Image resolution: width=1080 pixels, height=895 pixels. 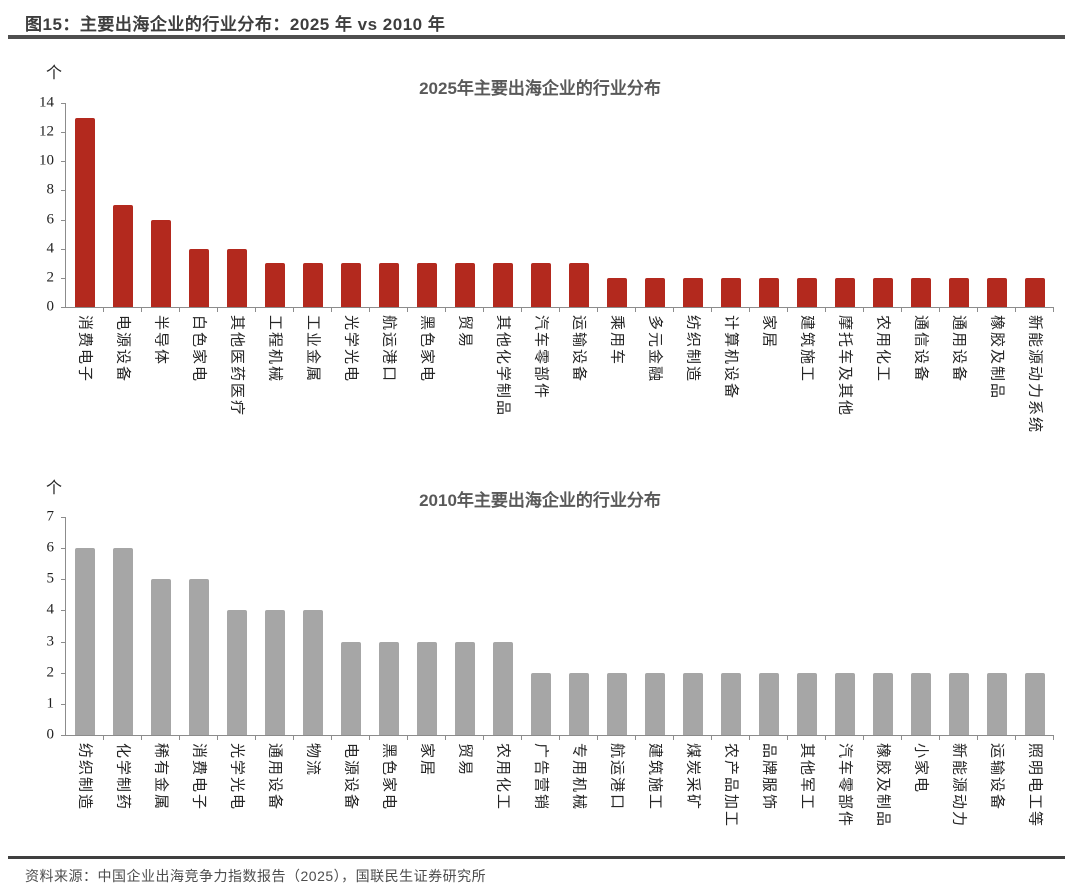 What do you see at coordinates (389, 349) in the screenshot?
I see `x-axis-label-text: 航运港口` at bounding box center [389, 349].